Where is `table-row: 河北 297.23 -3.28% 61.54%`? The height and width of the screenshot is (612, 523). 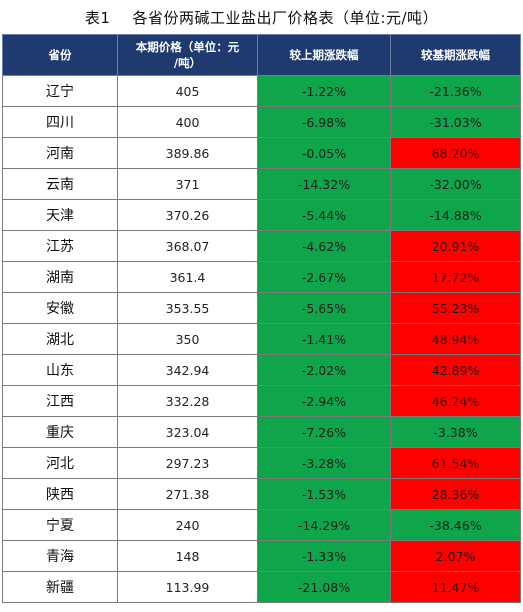 table-row: 河北 297.23 -3.28% 61.54% is located at coordinates (261, 463).